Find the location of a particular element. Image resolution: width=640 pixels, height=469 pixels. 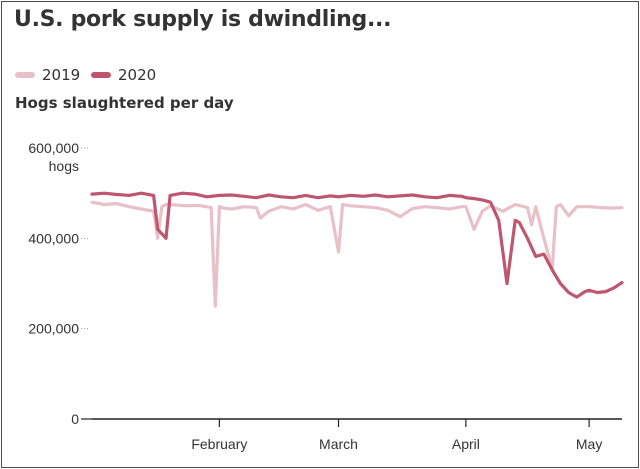

legend-swatch-2020 is located at coordinates (101, 75).